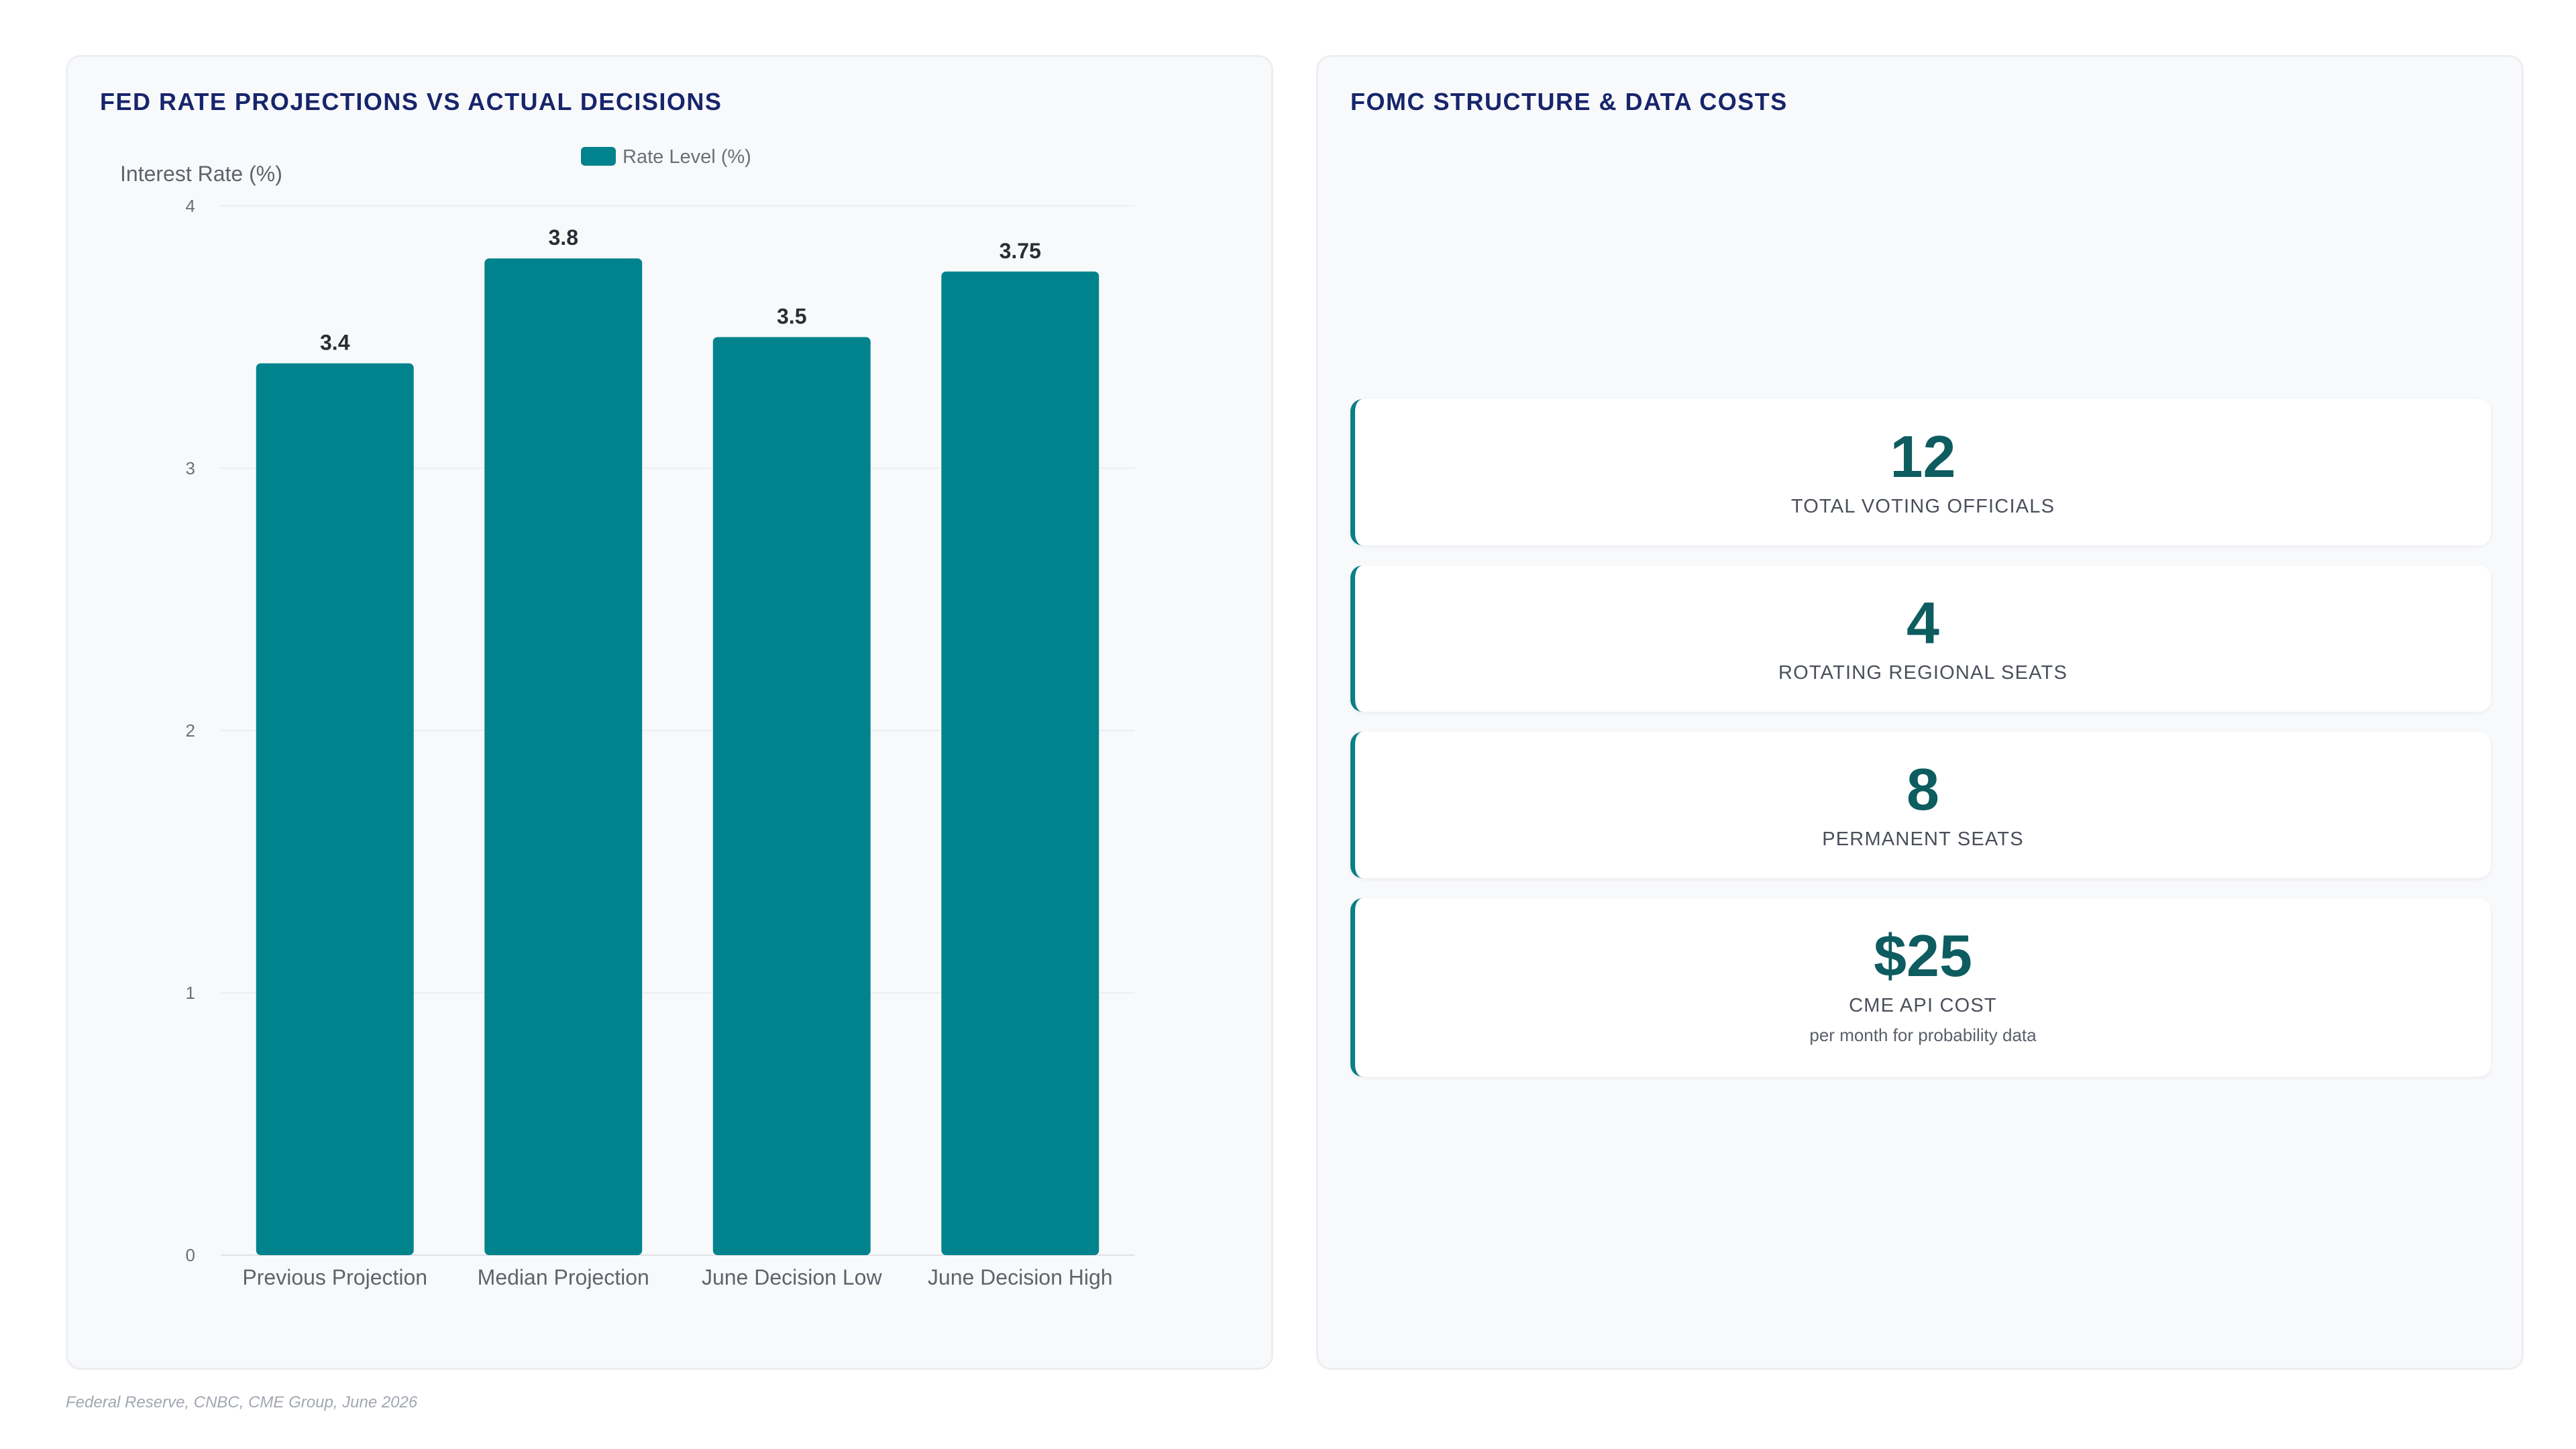  What do you see at coordinates (1923, 1035) in the screenshot?
I see `kpi-note: per month for probability data` at bounding box center [1923, 1035].